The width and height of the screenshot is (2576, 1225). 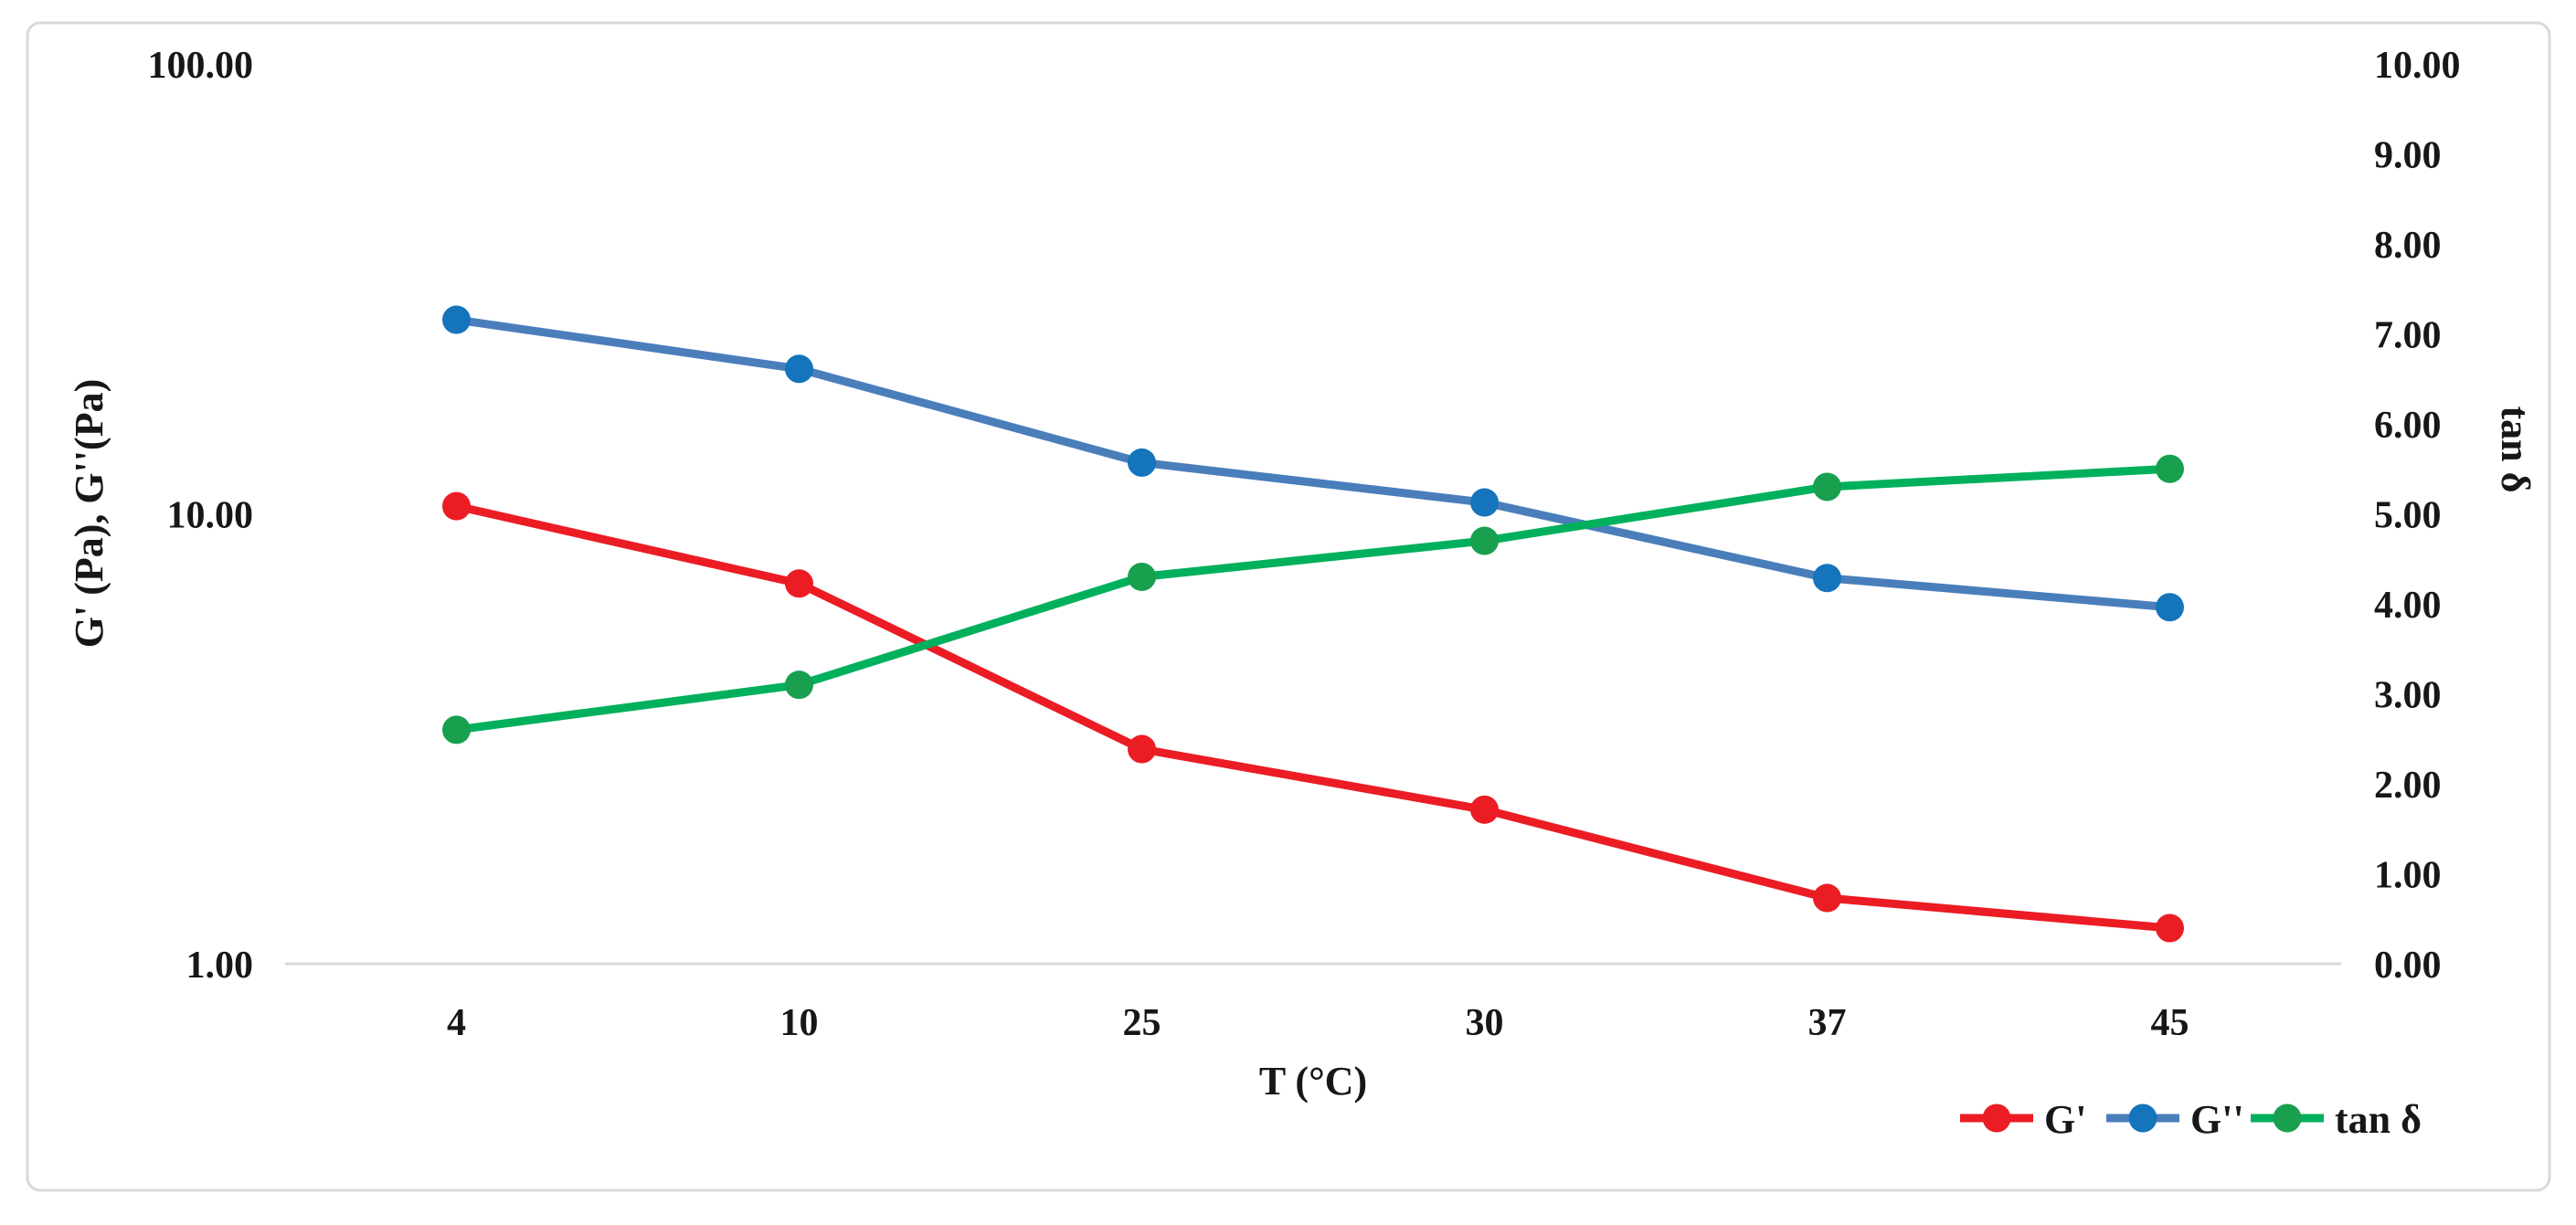 What do you see at coordinates (1142, 1023) in the screenshot?
I see `x-axis-tick-label: 25` at bounding box center [1142, 1023].